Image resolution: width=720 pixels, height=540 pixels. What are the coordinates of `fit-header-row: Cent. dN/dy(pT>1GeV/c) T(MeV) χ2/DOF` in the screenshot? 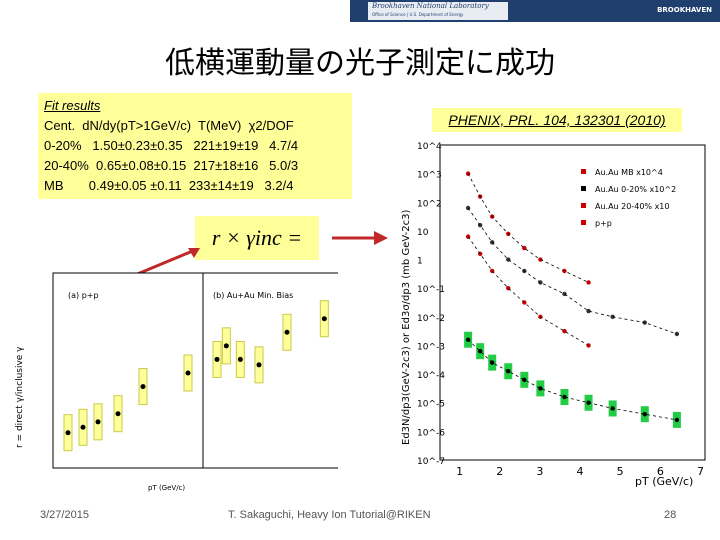 It's located at (169, 125).